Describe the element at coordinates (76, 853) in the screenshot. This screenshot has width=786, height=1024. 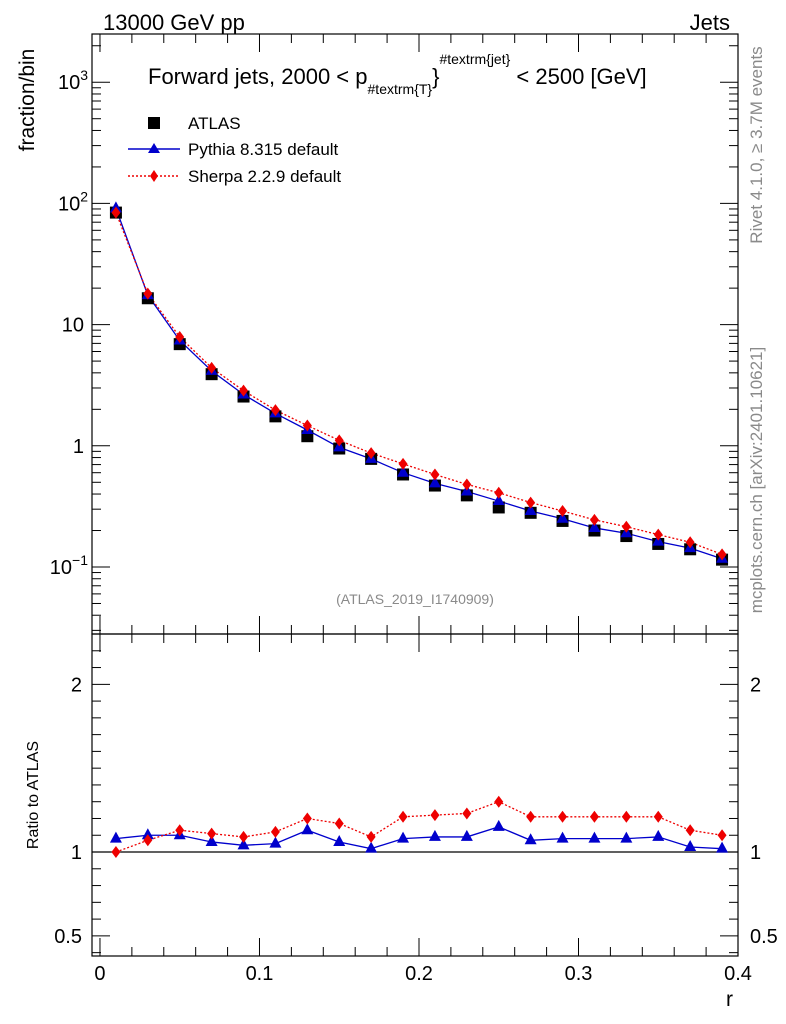
I see `ratio-ytick-label: 1` at that location.